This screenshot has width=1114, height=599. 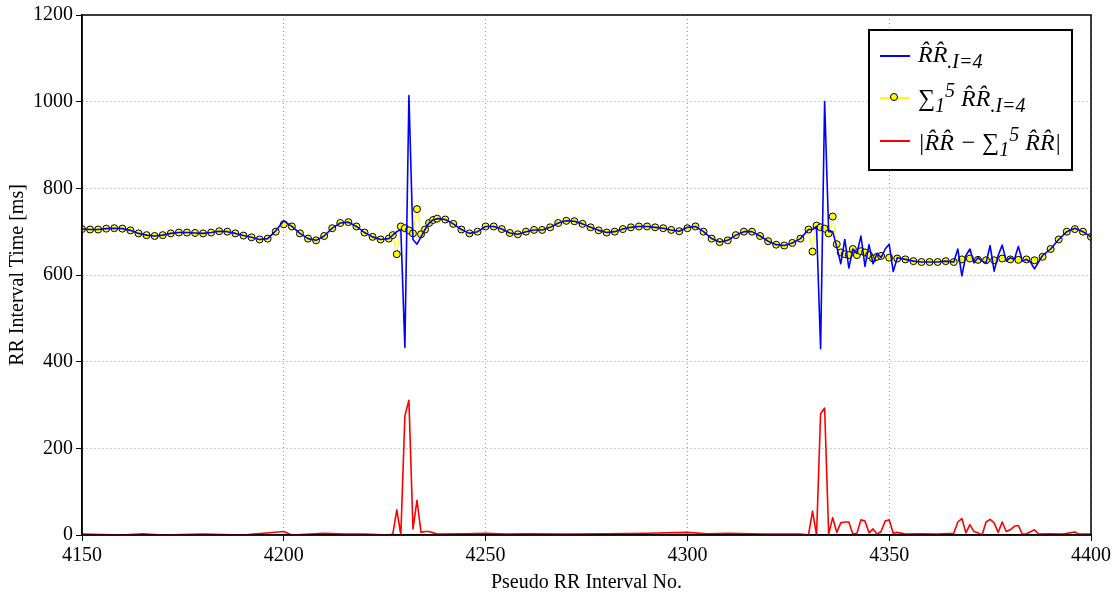 What do you see at coordinates (1091, 554) in the screenshot?
I see `x-tick-label: 4400` at bounding box center [1091, 554].